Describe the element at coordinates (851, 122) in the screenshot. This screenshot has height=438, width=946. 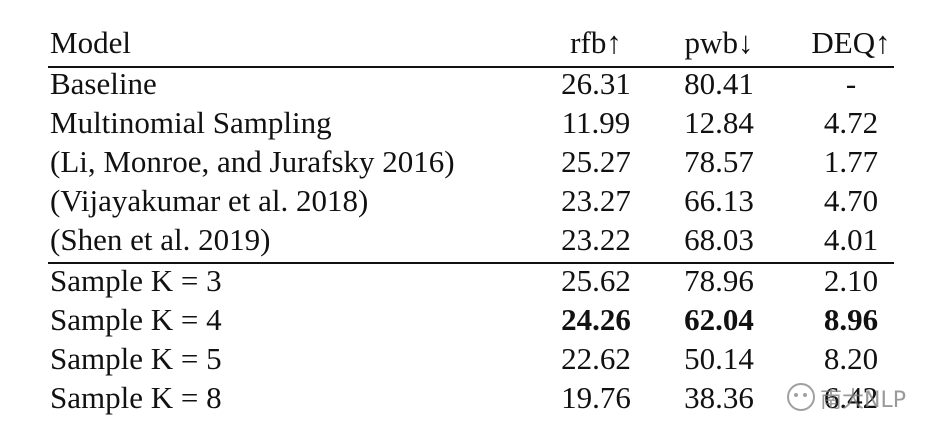
I see `value-cell: 4.72` at that location.